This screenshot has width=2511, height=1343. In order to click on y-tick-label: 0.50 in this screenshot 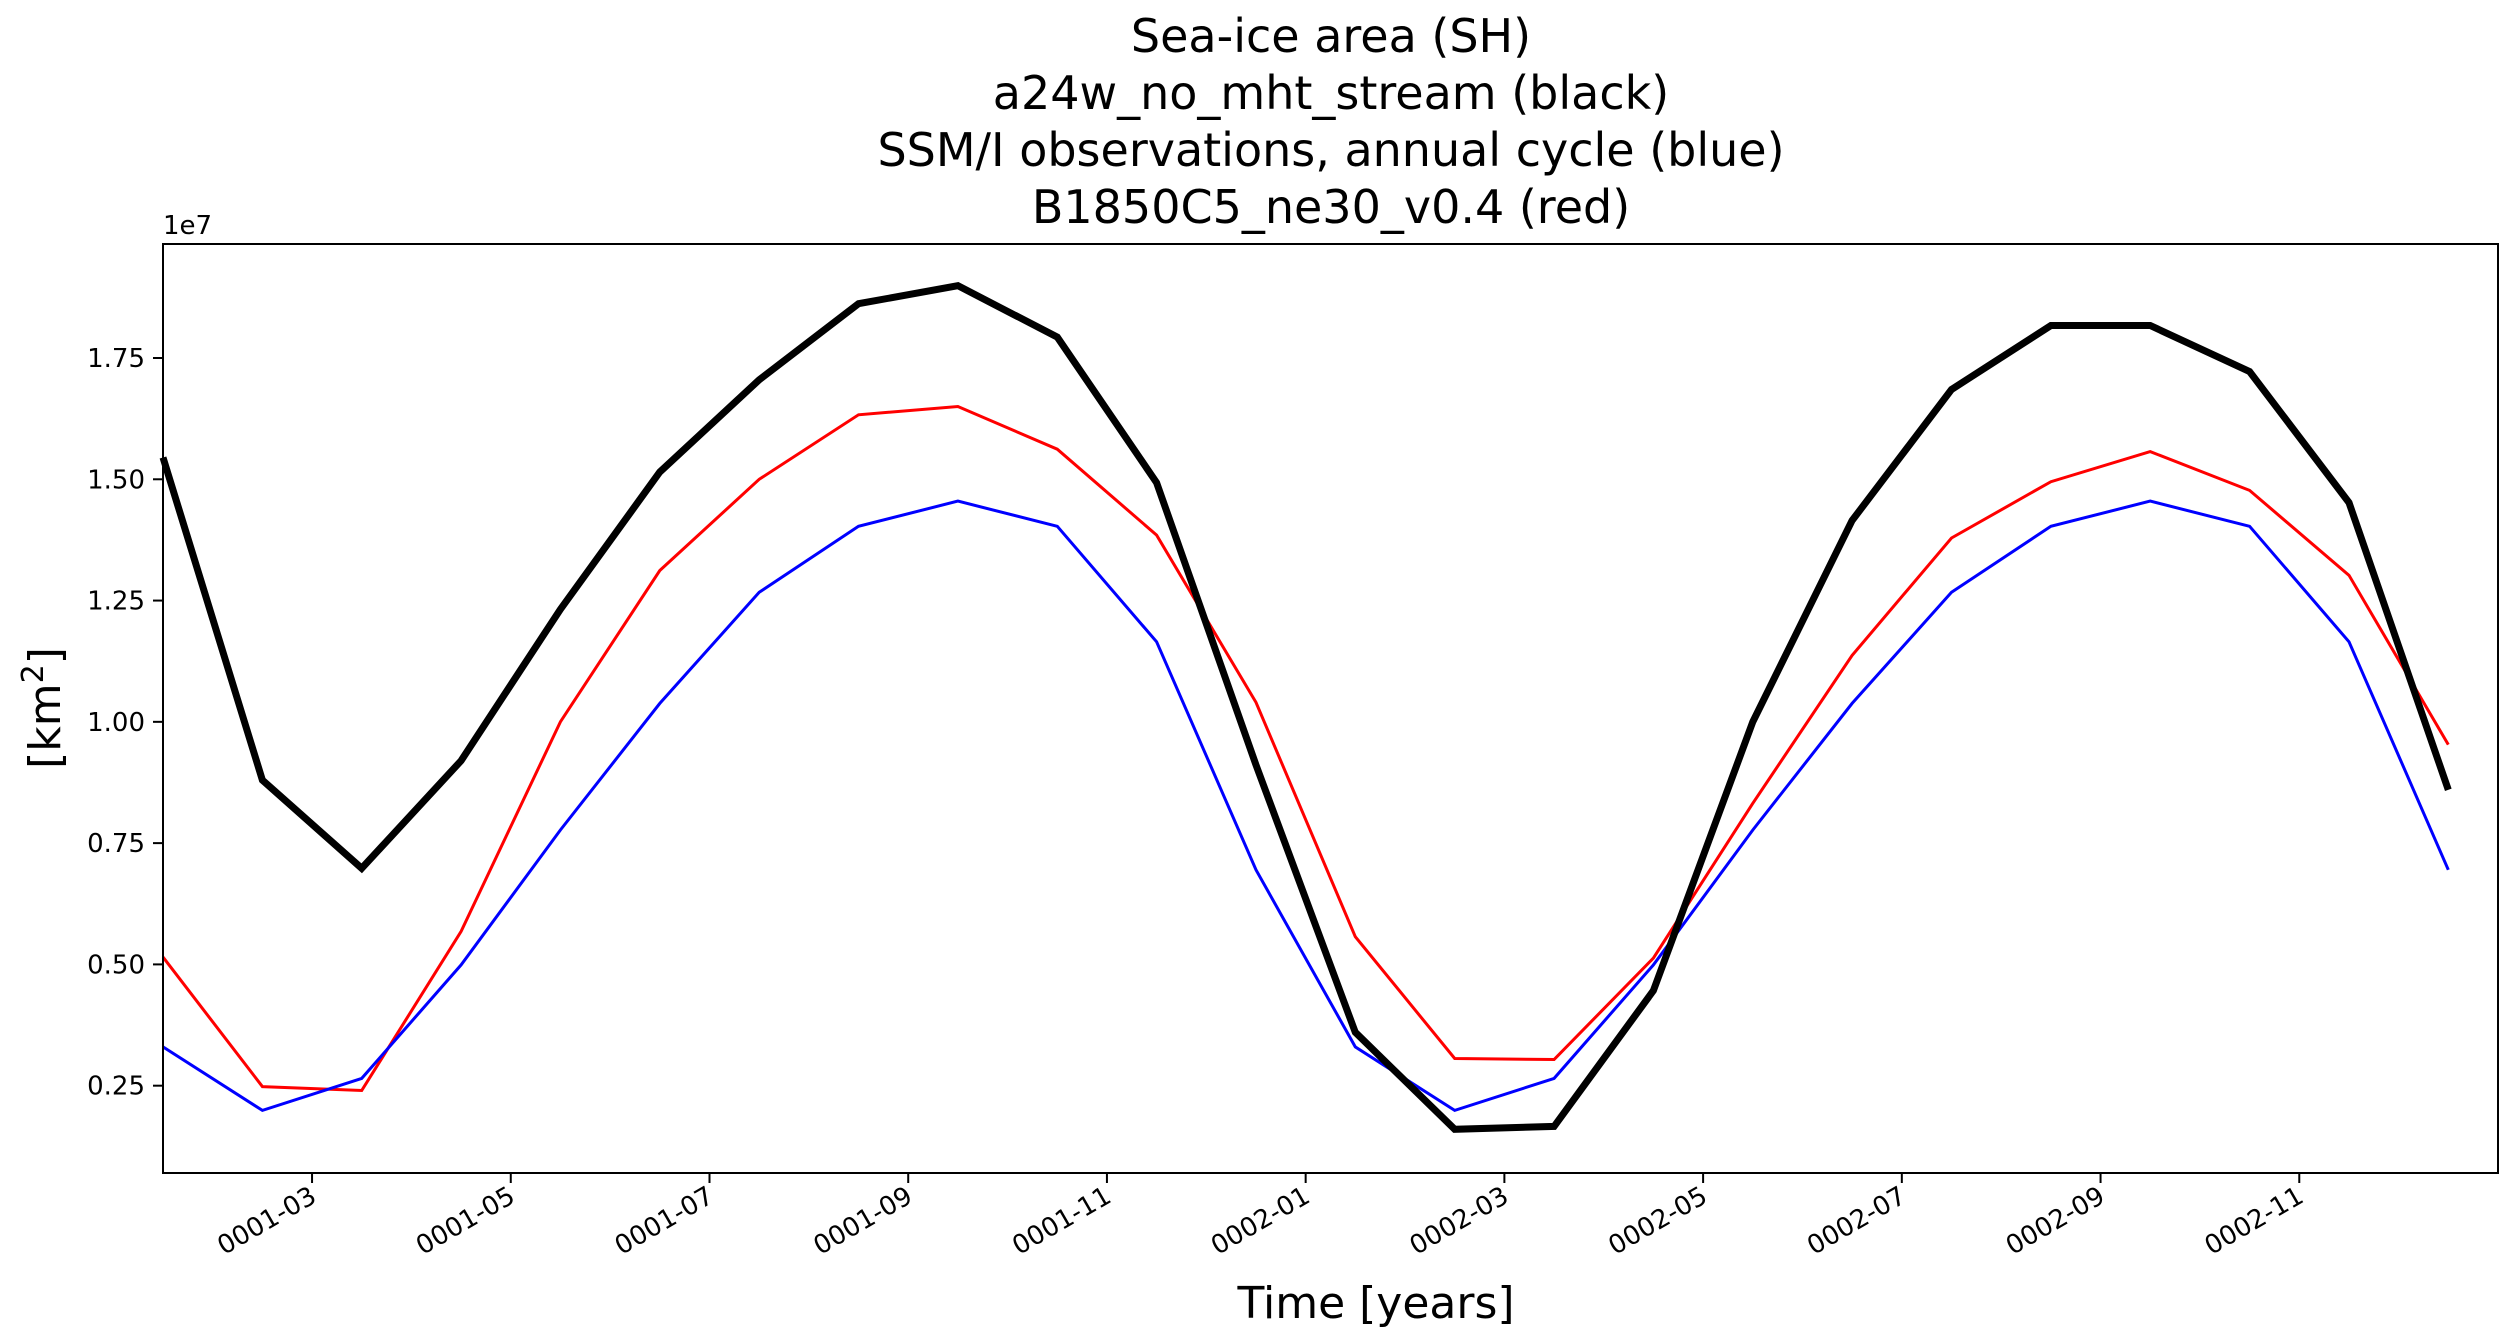, I will do `click(116, 965)`.